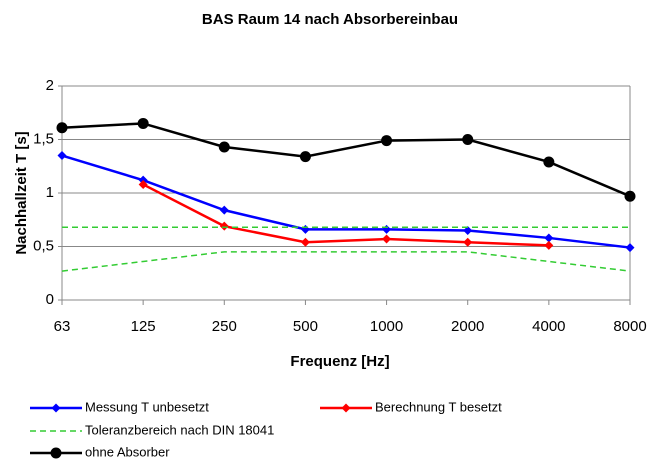 The height and width of the screenshot is (461, 661). Describe the element at coordinates (339, 361) in the screenshot. I see `x-axis-label: Frequenz [Hz]` at that location.